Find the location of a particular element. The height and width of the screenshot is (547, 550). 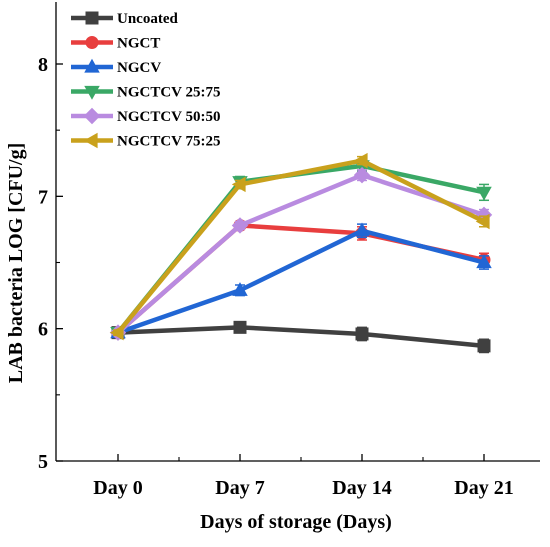

series-uncoated is located at coordinates (301, 337).